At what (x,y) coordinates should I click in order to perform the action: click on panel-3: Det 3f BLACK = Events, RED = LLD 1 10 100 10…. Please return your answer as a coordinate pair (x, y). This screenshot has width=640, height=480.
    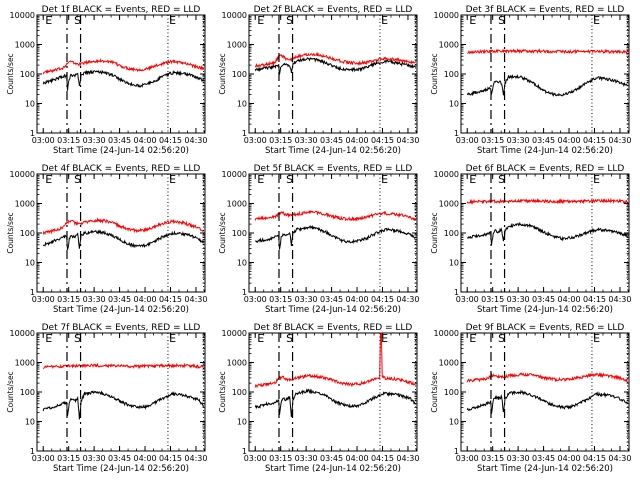
    Looking at the image, I should click on (530, 80).